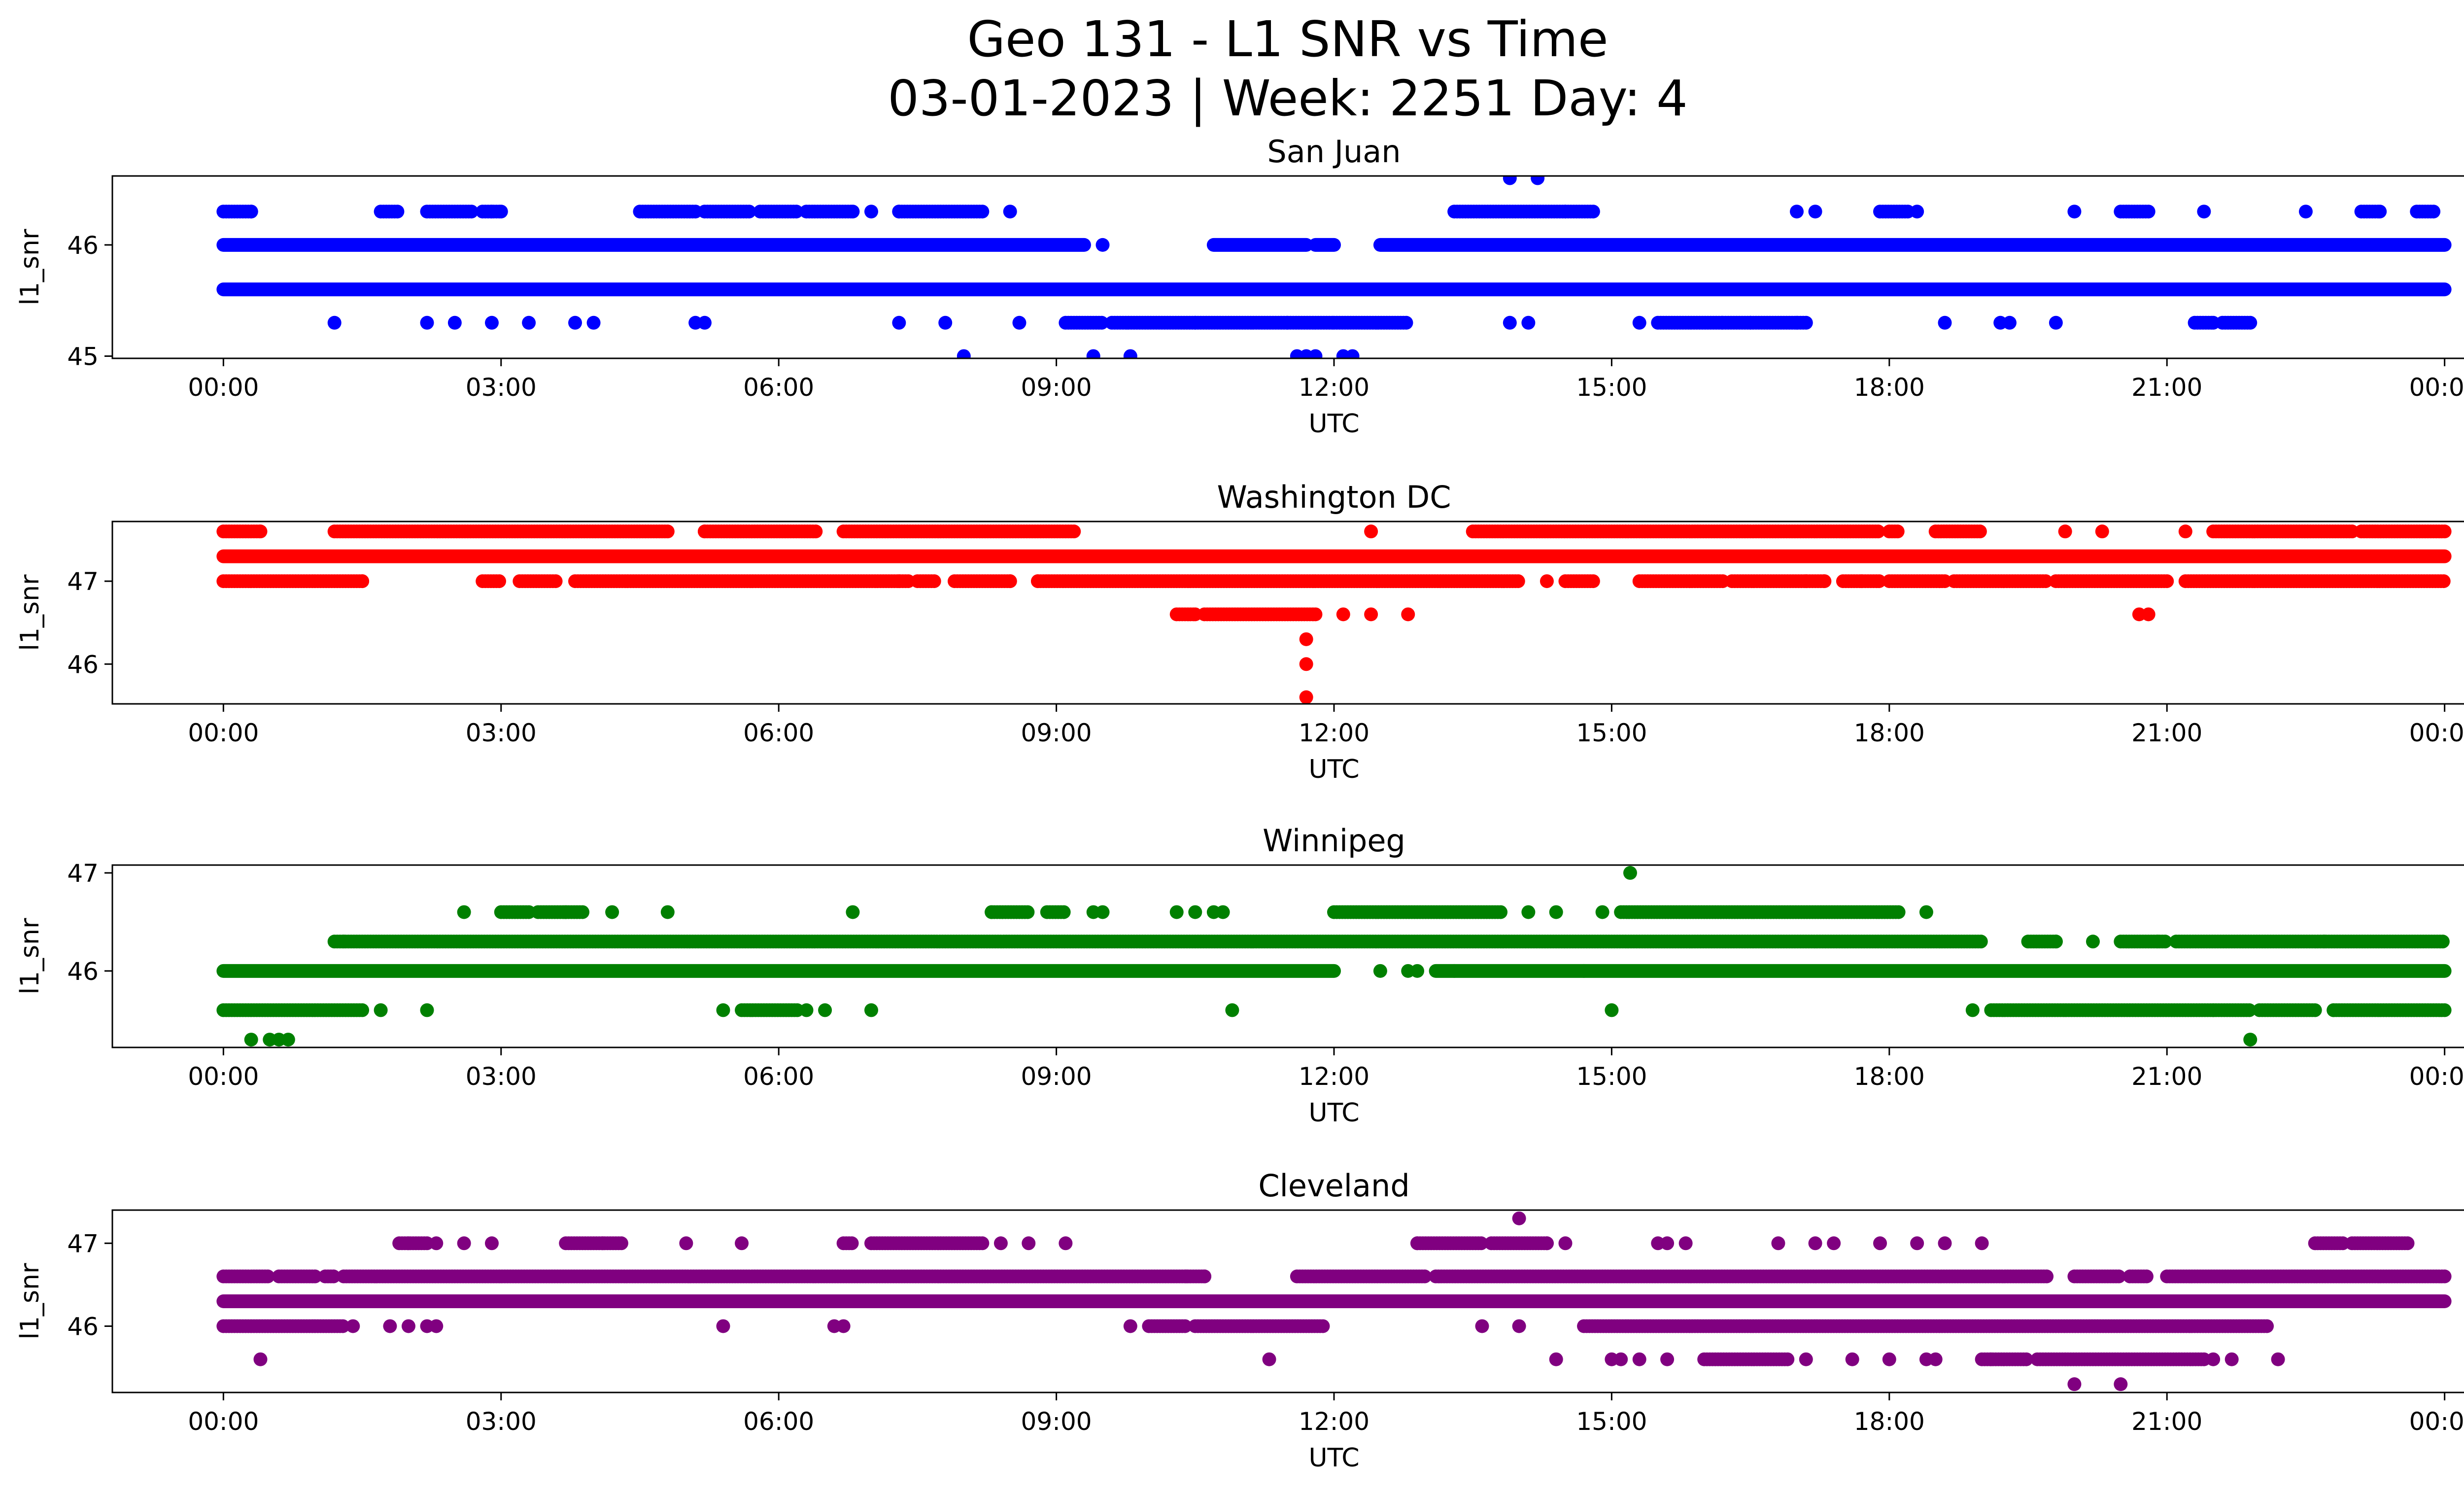  Describe the element at coordinates (2166, 1421) in the screenshot. I see `x-tick-label: 21:00` at that location.